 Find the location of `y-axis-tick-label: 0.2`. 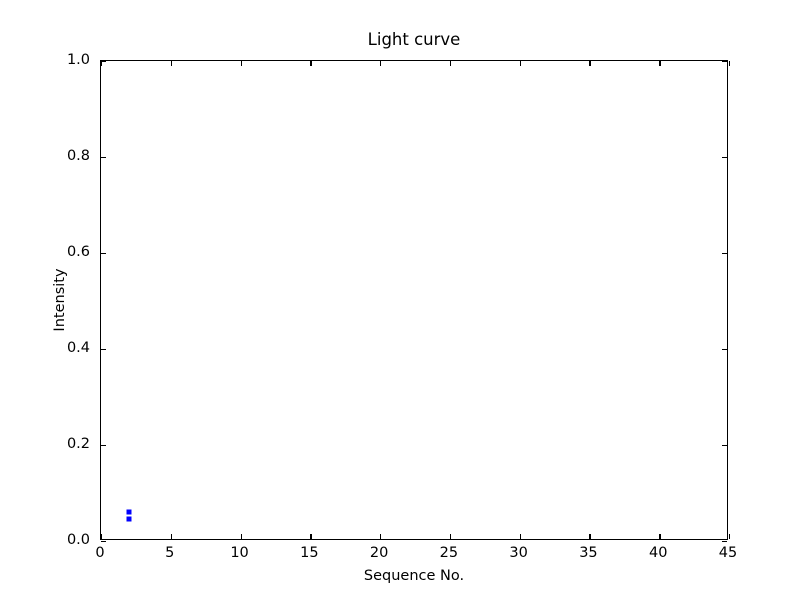

y-axis-tick-label: 0.2 is located at coordinates (78, 444).